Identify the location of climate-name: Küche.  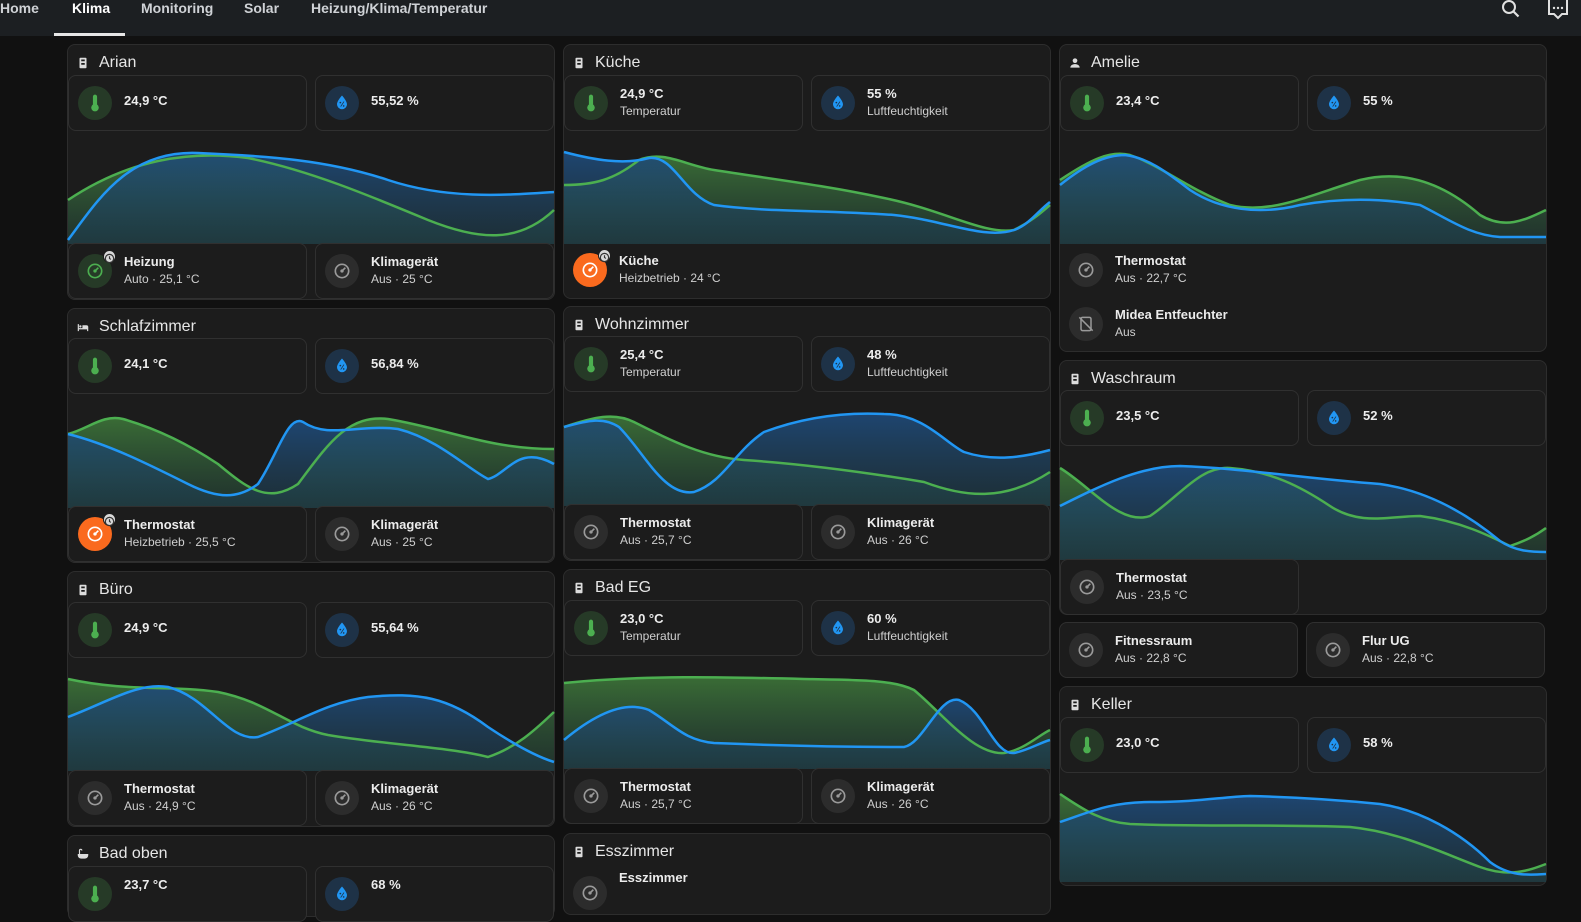
(639, 260).